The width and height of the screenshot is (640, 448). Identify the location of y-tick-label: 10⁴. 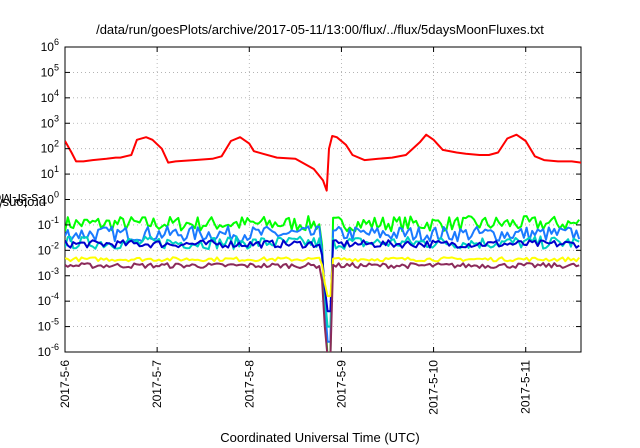
(50, 96).